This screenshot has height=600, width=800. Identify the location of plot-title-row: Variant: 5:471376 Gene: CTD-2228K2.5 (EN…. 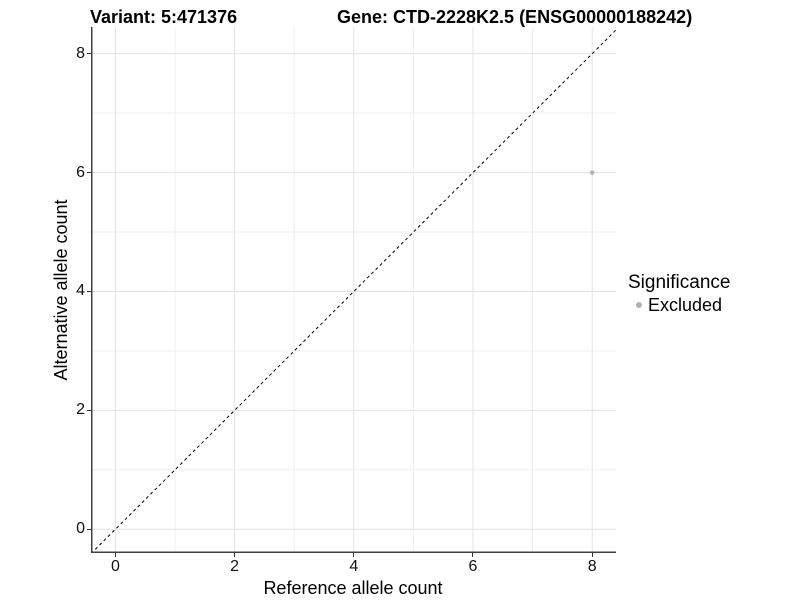
(400, 18).